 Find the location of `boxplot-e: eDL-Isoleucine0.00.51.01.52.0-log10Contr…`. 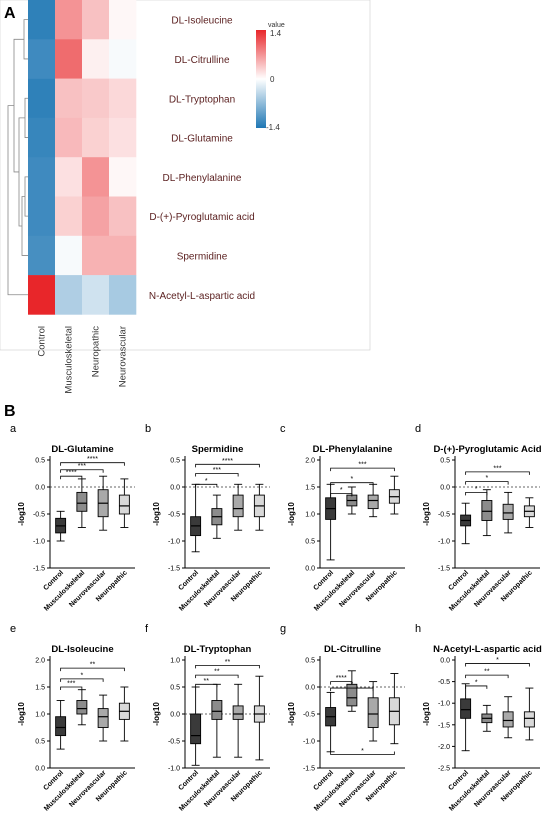

boxplot-e: eDL-Isoleucine0.00.51.01.52.0-log10Contr… is located at coordinates (72, 718).